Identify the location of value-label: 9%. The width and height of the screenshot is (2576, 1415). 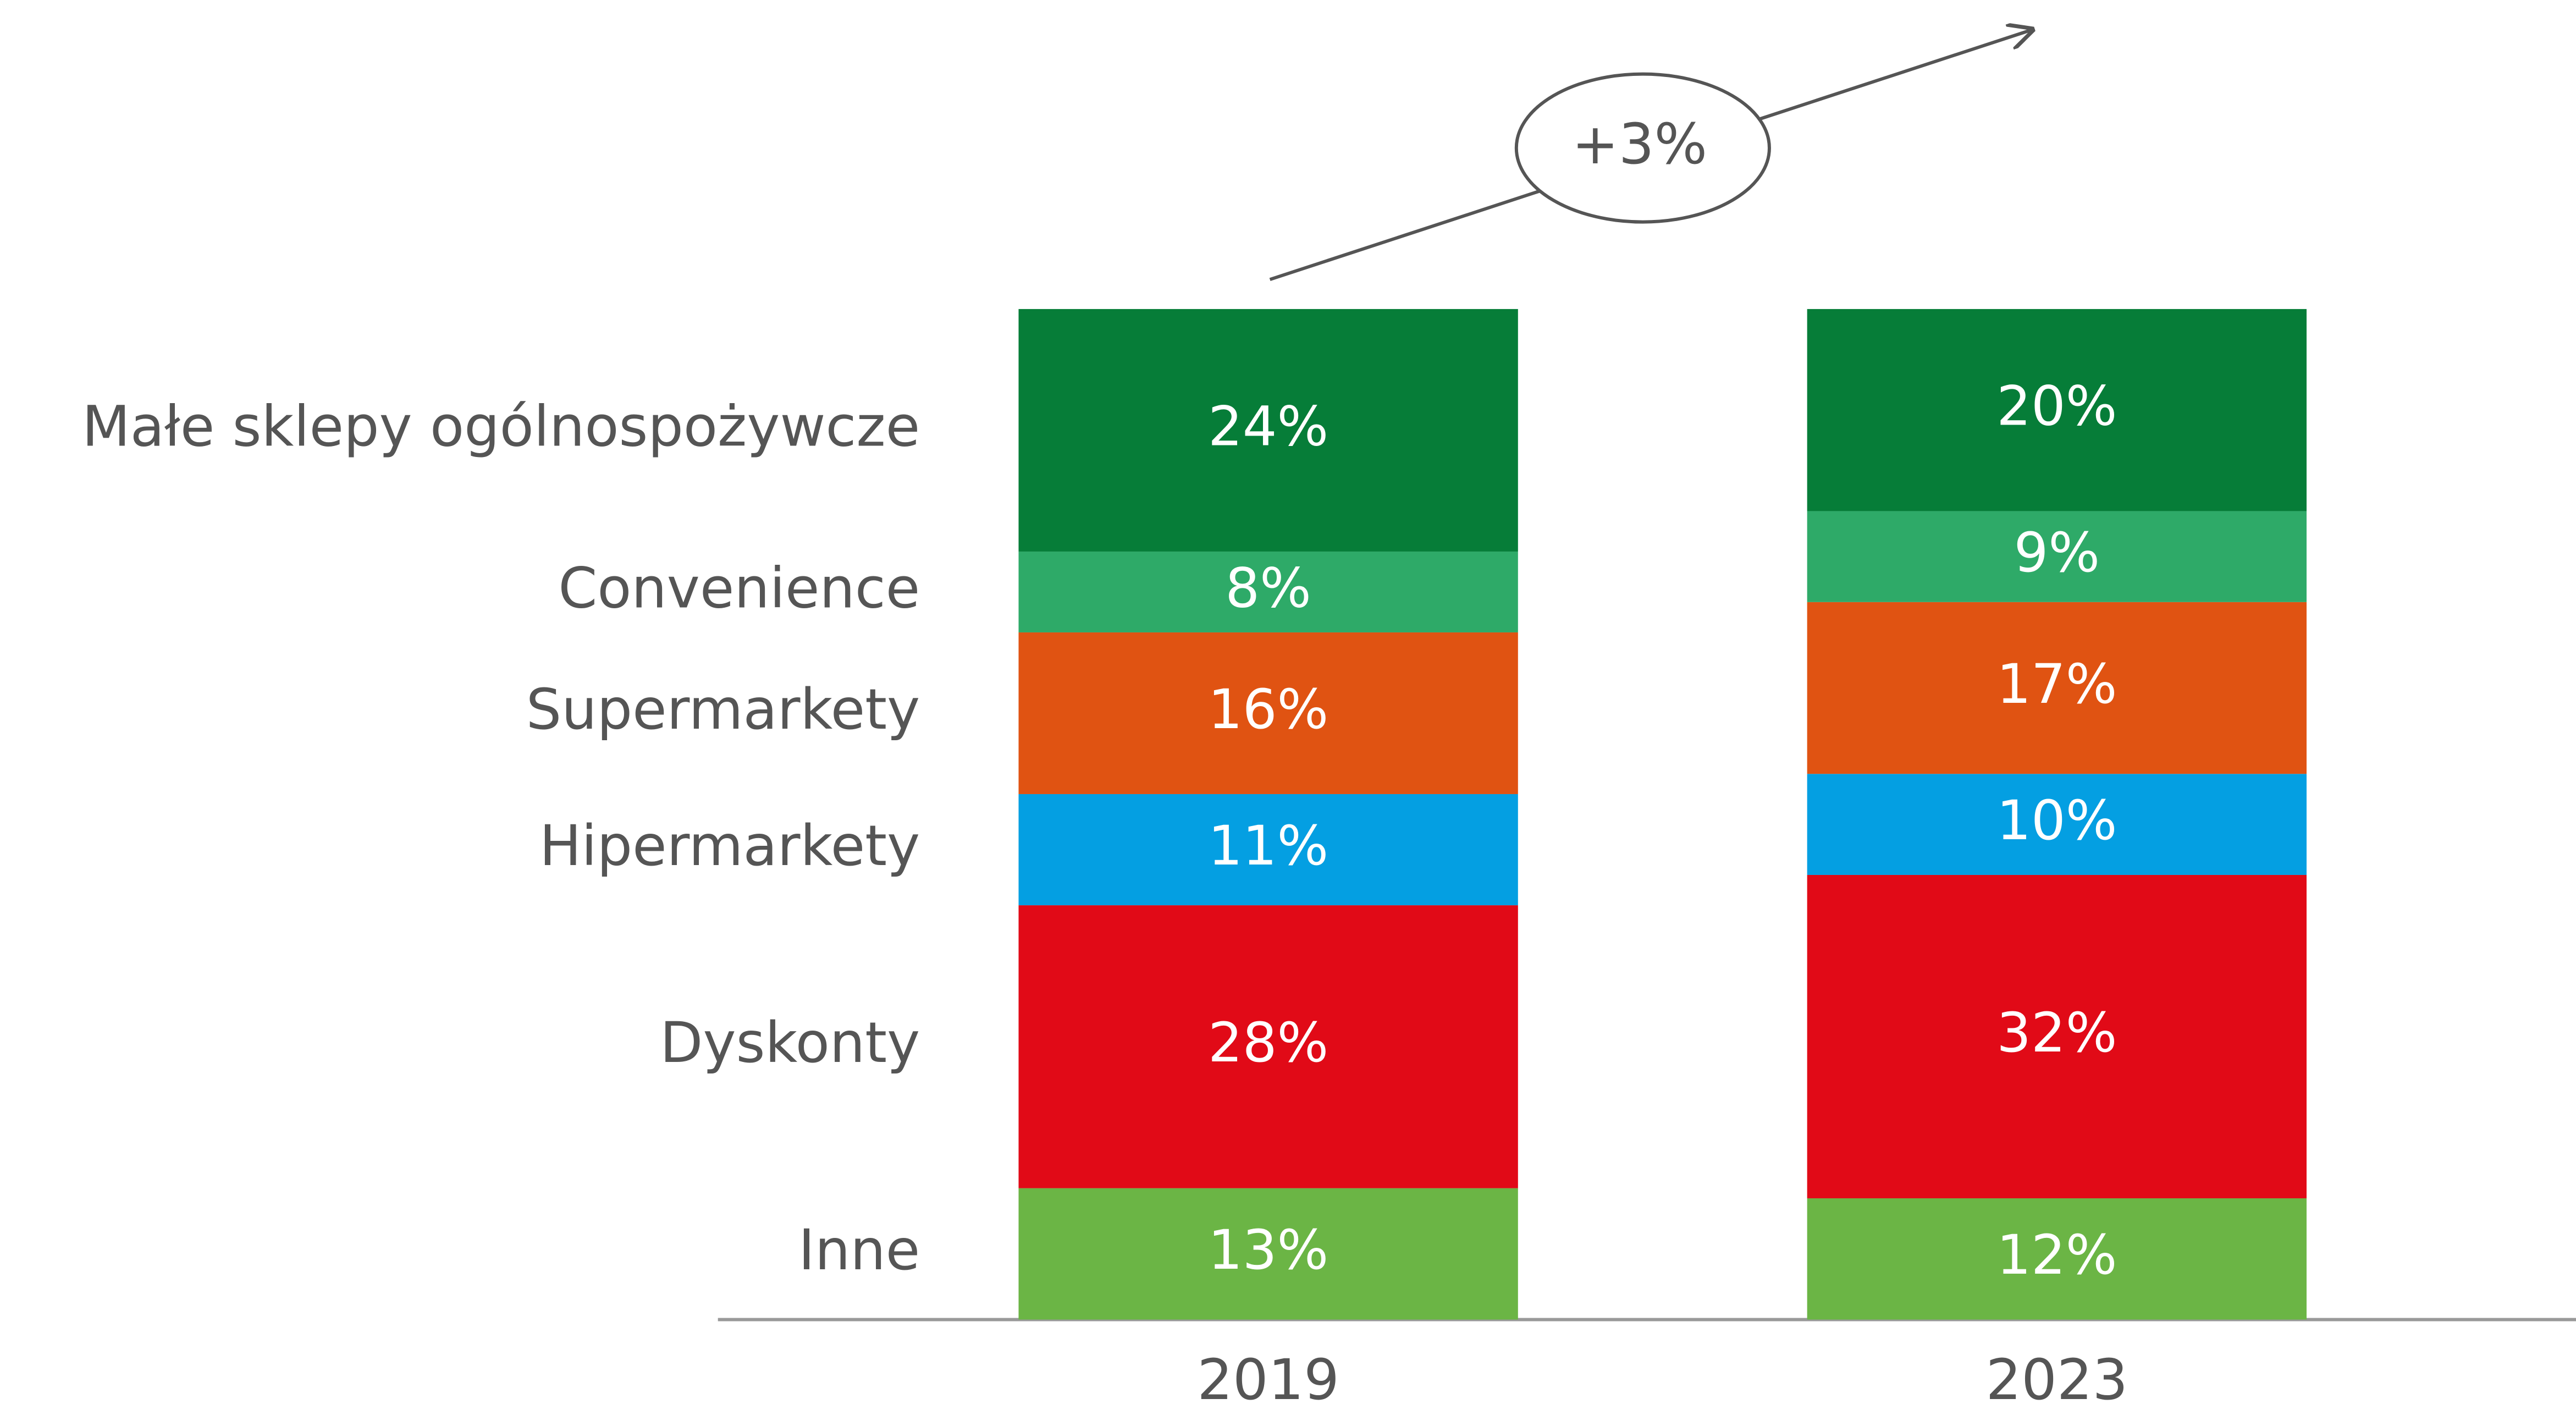
(2057, 553).